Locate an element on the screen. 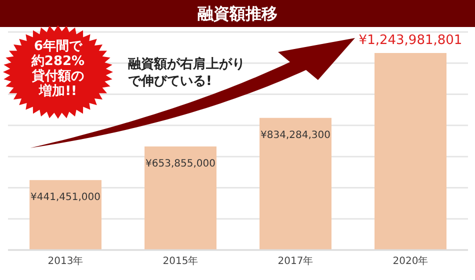  data-label: ¥441,451,000 is located at coordinates (65, 198).